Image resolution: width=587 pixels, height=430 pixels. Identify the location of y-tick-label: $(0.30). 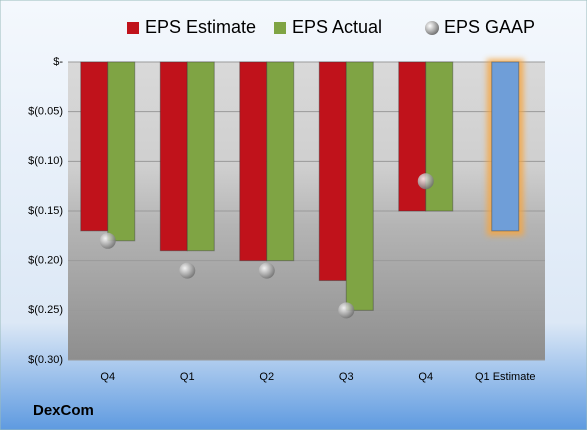
(45, 360).